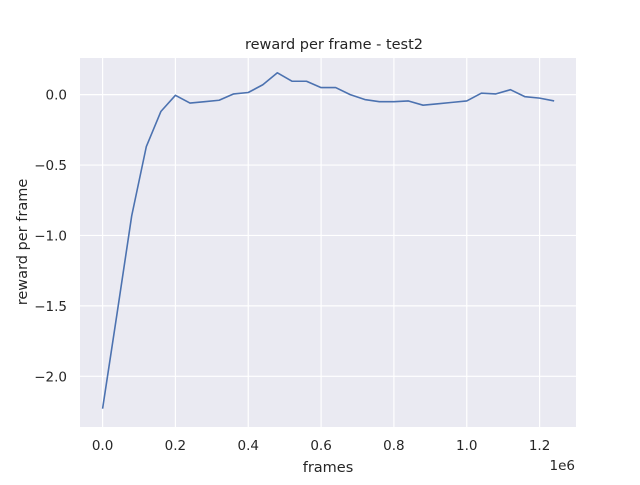  I want to click on x-axis-label: frames, so click(328, 468).